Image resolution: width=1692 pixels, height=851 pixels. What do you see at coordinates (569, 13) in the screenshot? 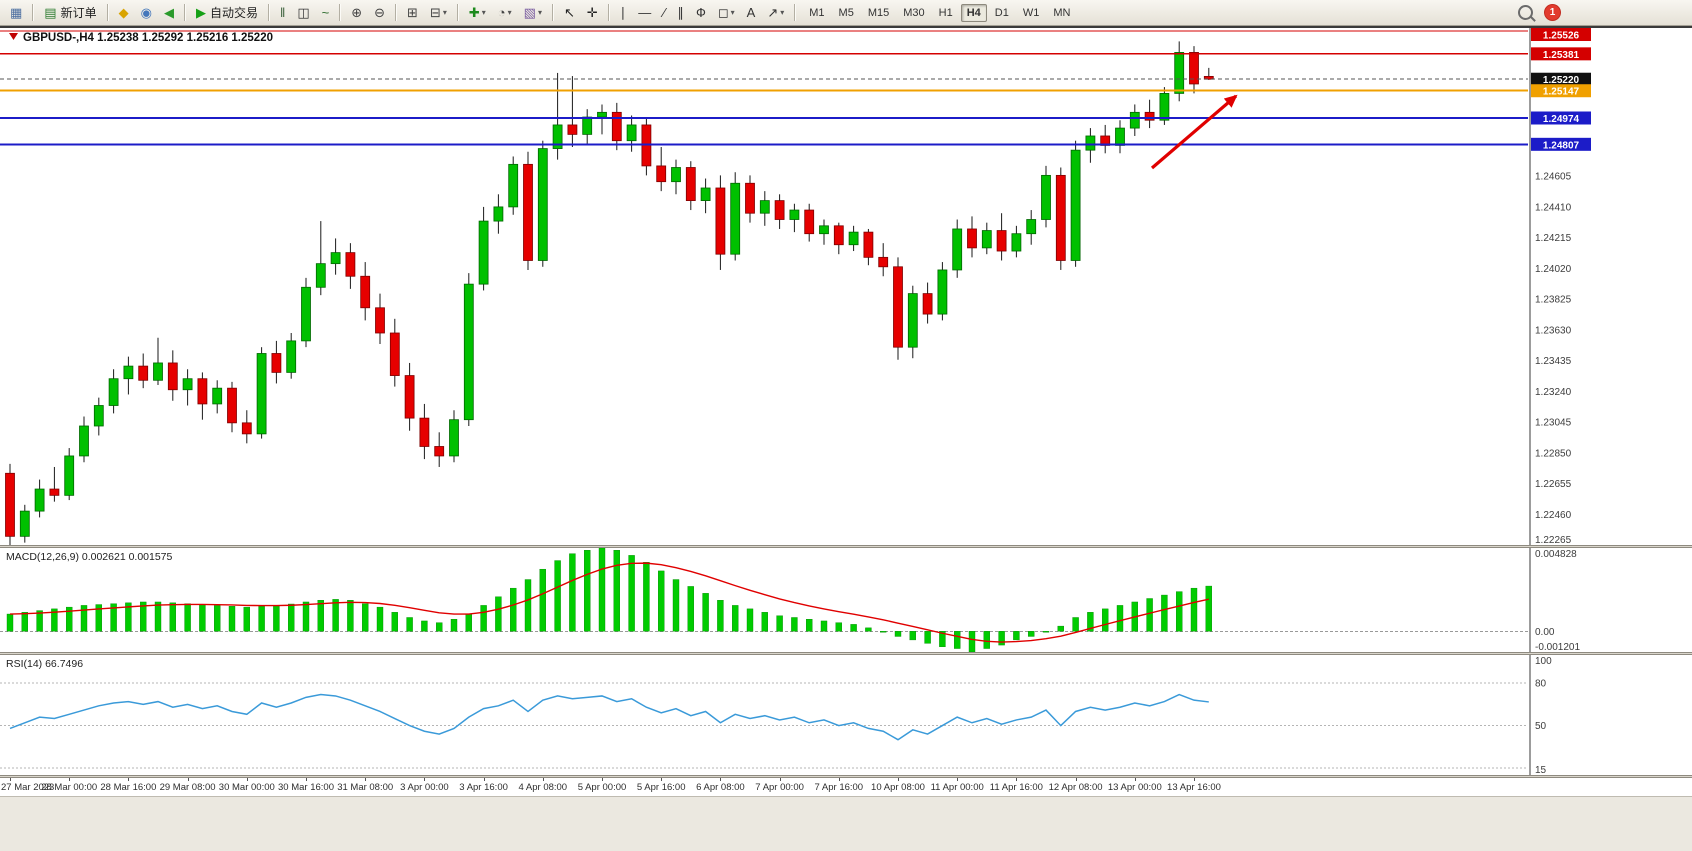
I see `cursor-icon: ↖` at bounding box center [569, 13].